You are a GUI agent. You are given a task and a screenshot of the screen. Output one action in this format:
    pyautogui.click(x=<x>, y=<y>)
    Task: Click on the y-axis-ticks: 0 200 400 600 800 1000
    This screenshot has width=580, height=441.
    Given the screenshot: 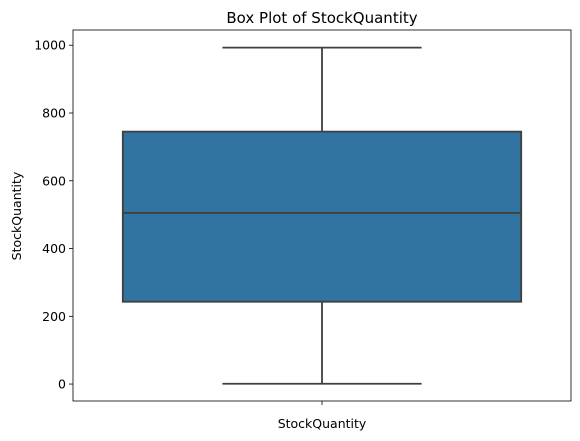 What is the action you would take?
    pyautogui.click(x=53, y=215)
    